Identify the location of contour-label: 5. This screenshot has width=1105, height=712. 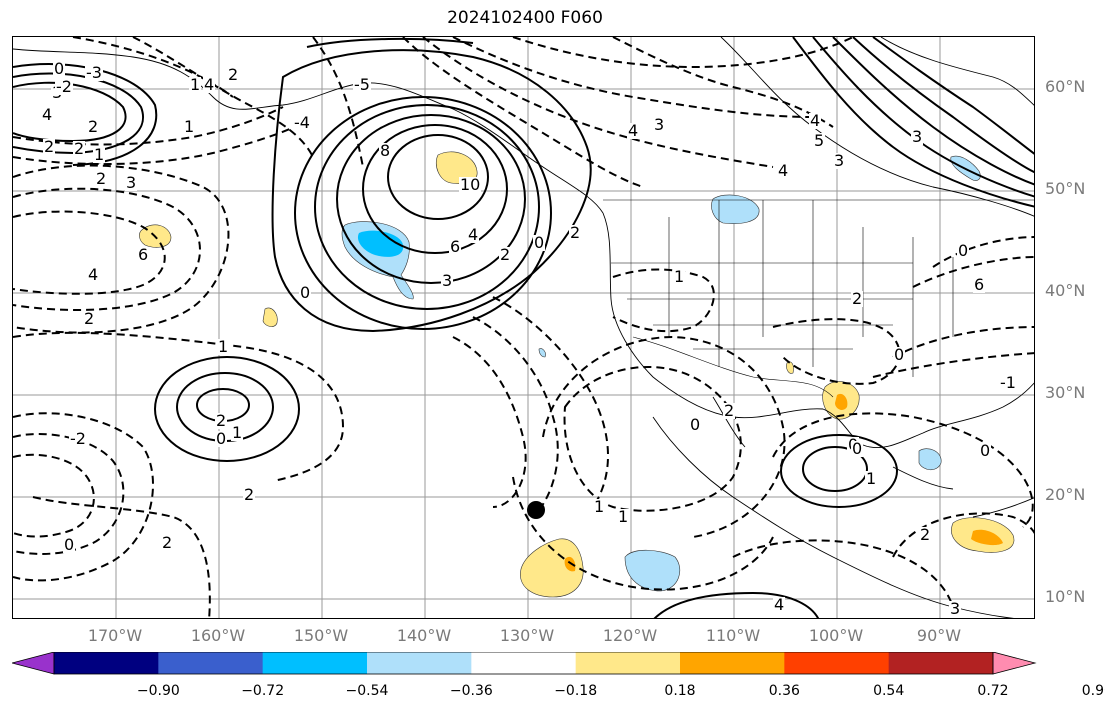
(819, 140).